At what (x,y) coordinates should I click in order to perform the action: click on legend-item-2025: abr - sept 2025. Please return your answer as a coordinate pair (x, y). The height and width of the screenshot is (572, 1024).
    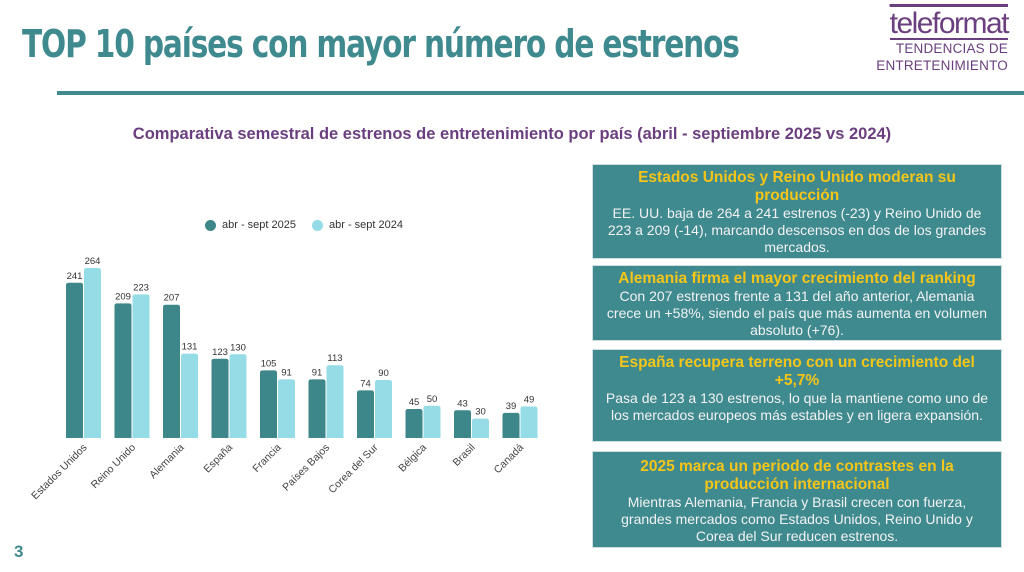
    Looking at the image, I should click on (250, 225).